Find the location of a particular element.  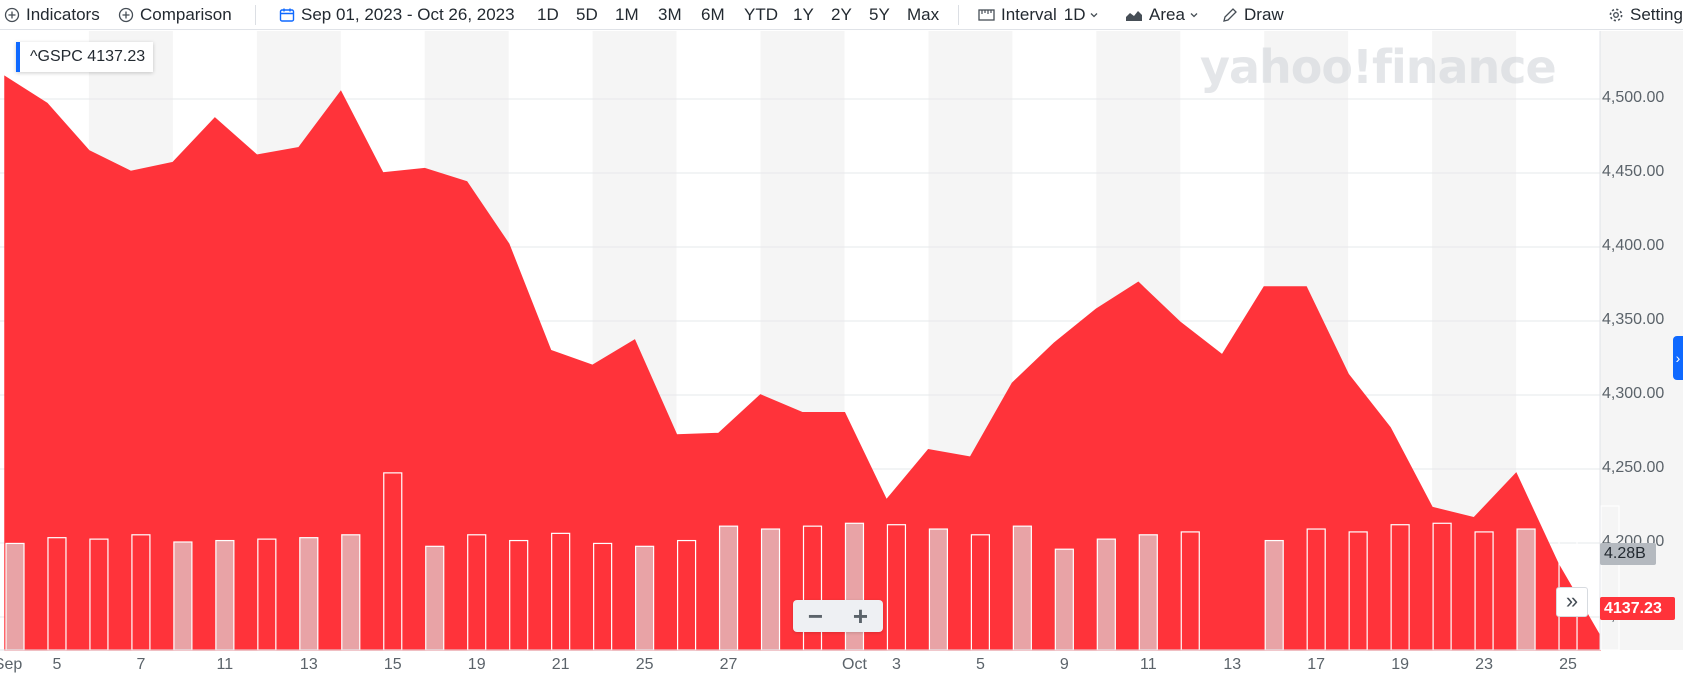

volume-badge: 4.28B is located at coordinates (1628, 554).